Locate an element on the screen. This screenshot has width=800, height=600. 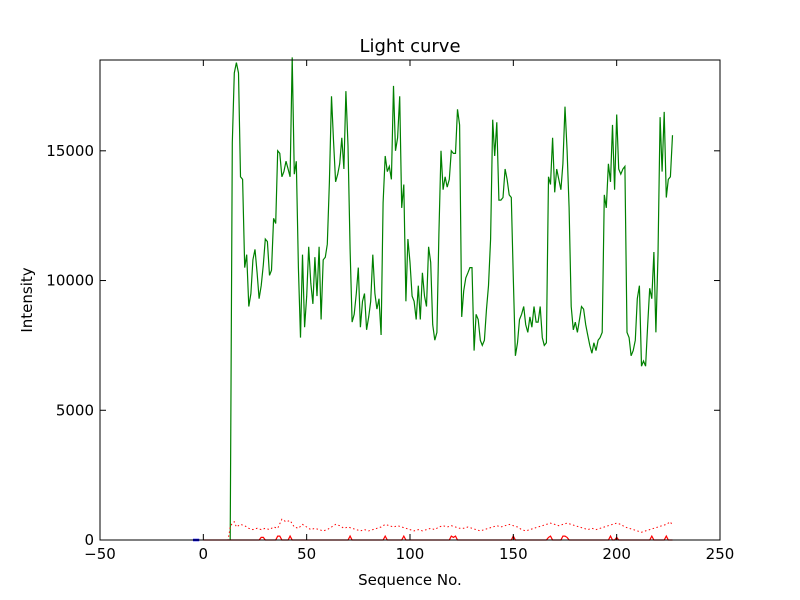
x-tick-label: 0 is located at coordinates (204, 554).